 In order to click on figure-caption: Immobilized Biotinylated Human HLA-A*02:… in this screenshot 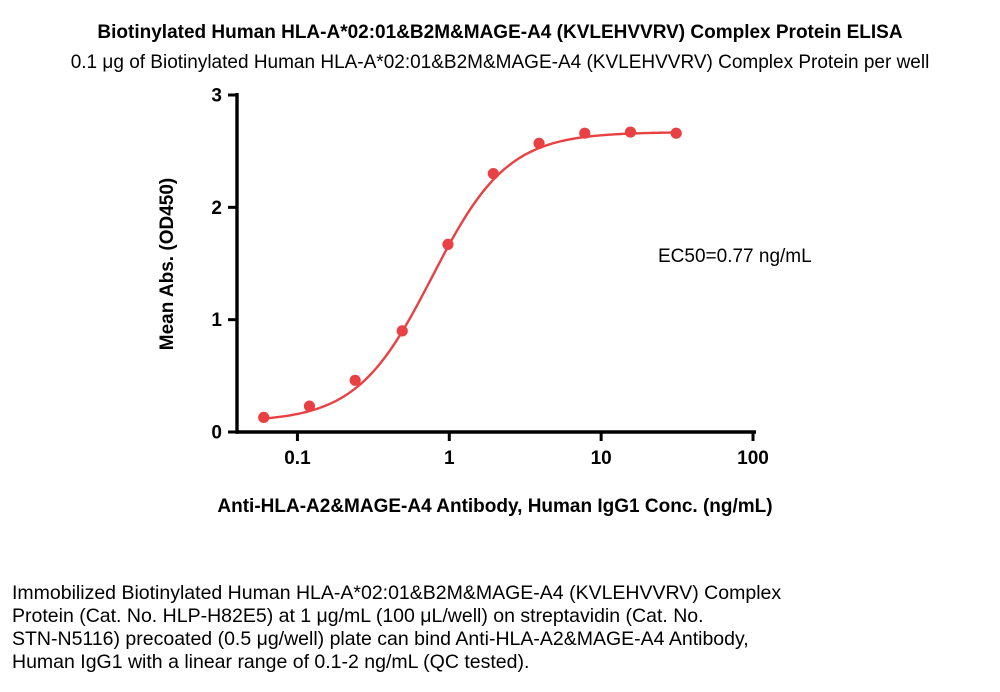, I will do `click(396, 628)`.